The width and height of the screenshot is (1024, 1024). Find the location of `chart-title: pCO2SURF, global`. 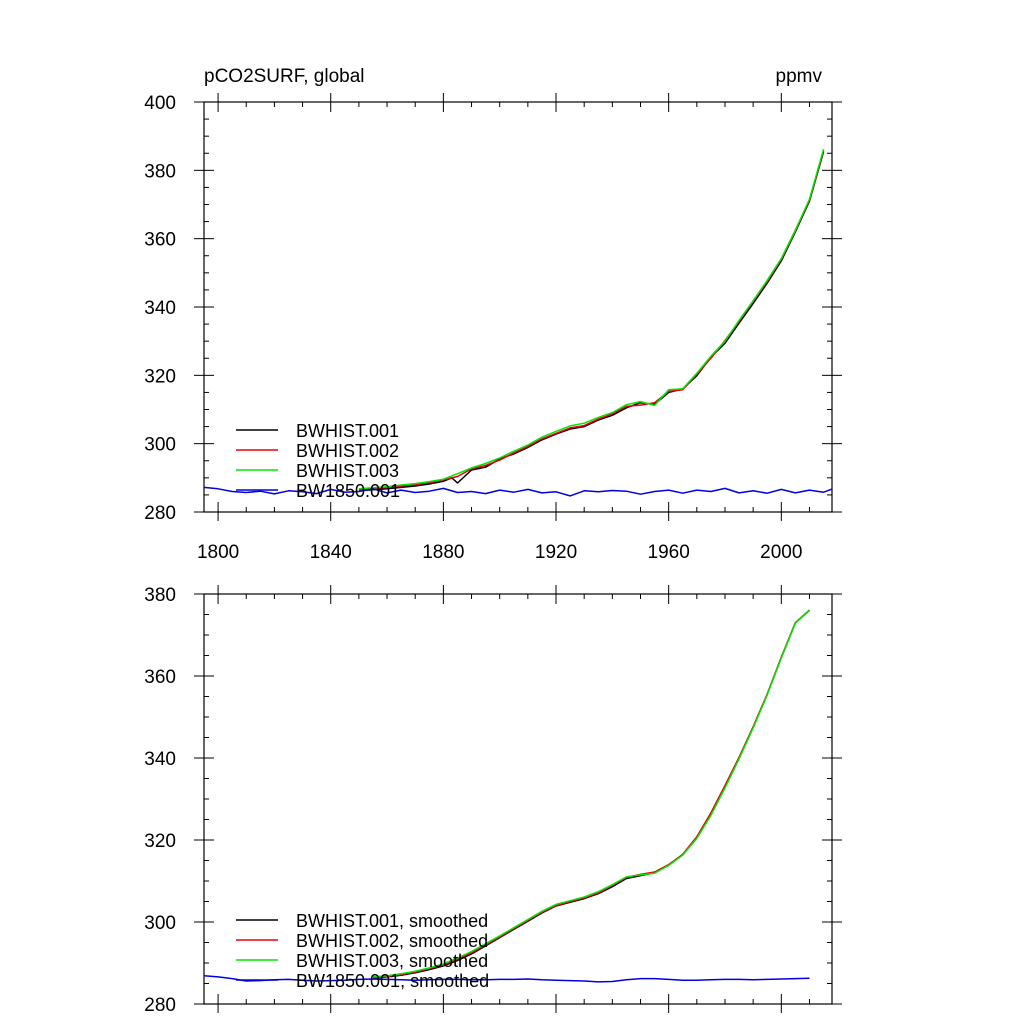

chart-title: pCO2SURF, global is located at coordinates (284, 76).